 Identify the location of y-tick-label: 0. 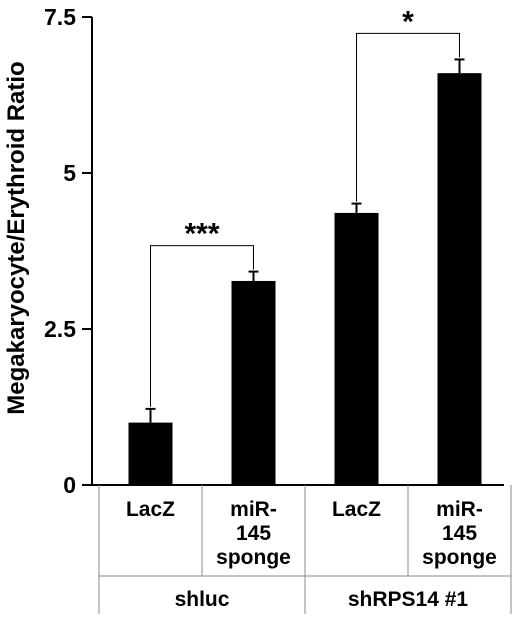
(69, 485).